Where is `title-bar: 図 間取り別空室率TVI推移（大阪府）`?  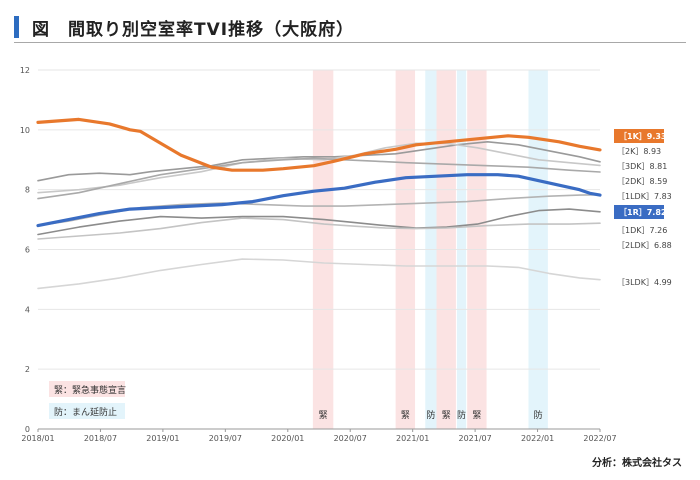
title-bar: 図 間取り別空室率TVI推移（大阪府） is located at coordinates (350, 28).